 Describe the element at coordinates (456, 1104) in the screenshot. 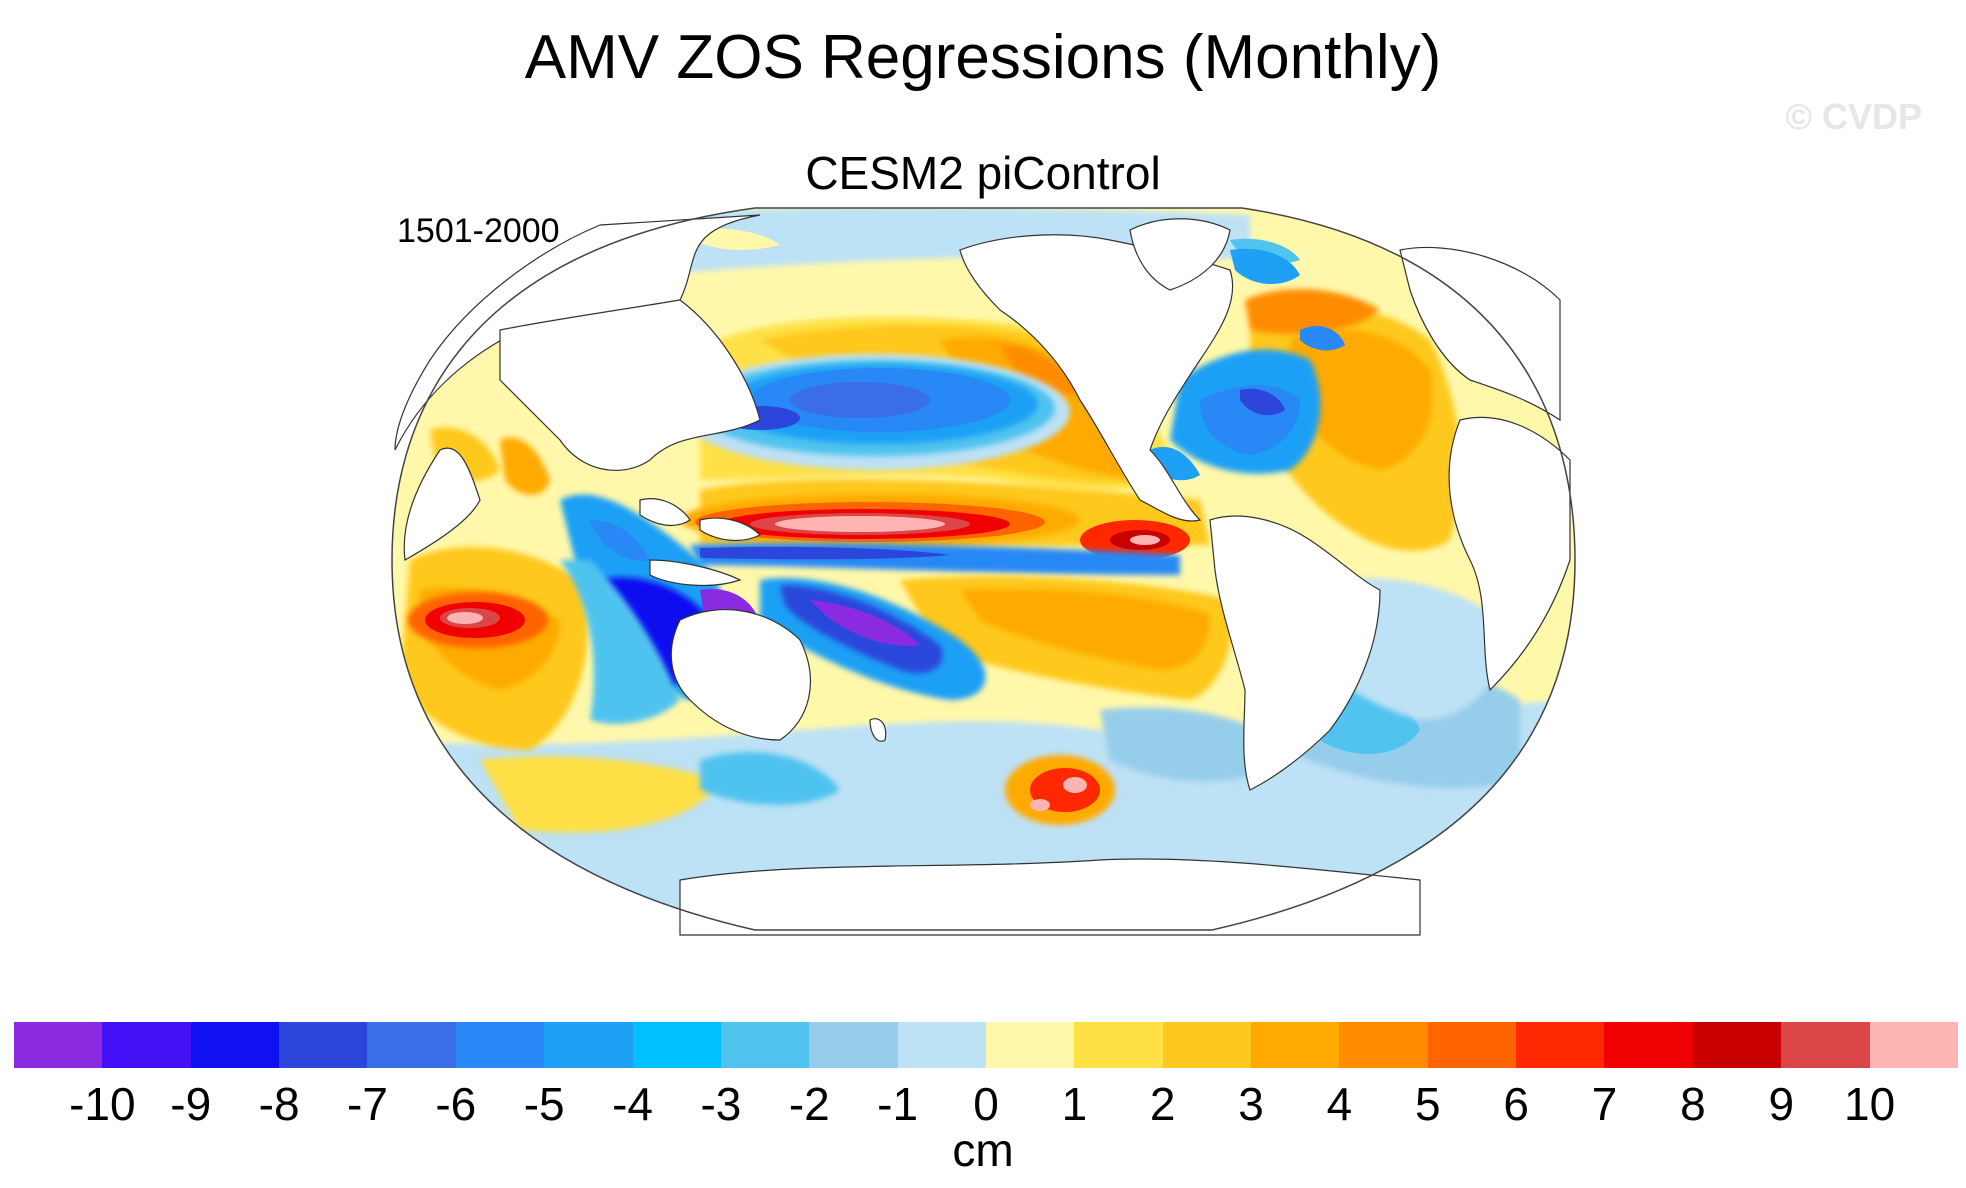

I see `colorbar-tick-label: -6` at that location.